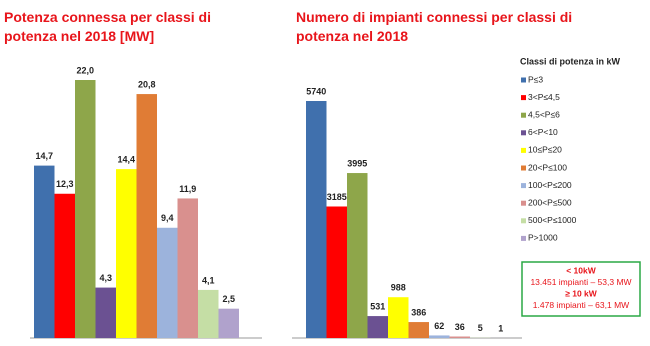  Describe the element at coordinates (418, 312) in the screenshot. I see `value-label: 386` at that location.